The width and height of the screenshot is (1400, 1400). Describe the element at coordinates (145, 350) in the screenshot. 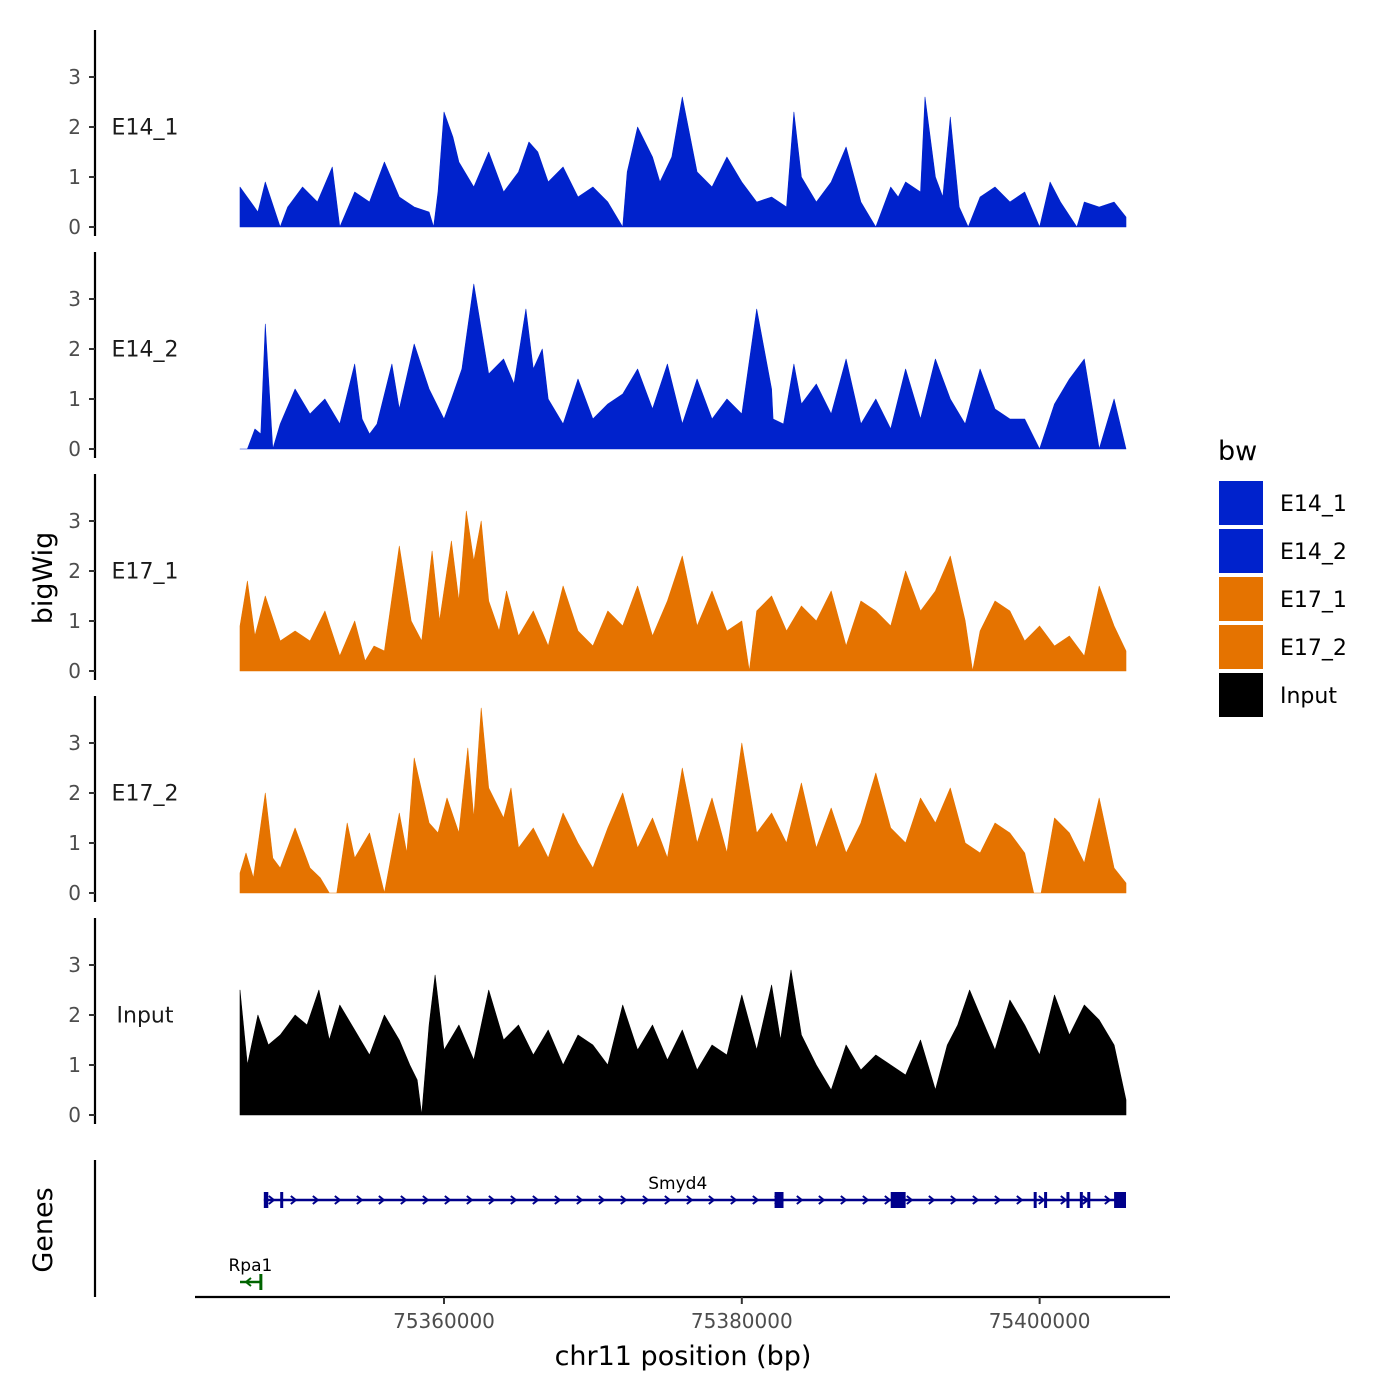

I see `track-label: E14_2` at that location.